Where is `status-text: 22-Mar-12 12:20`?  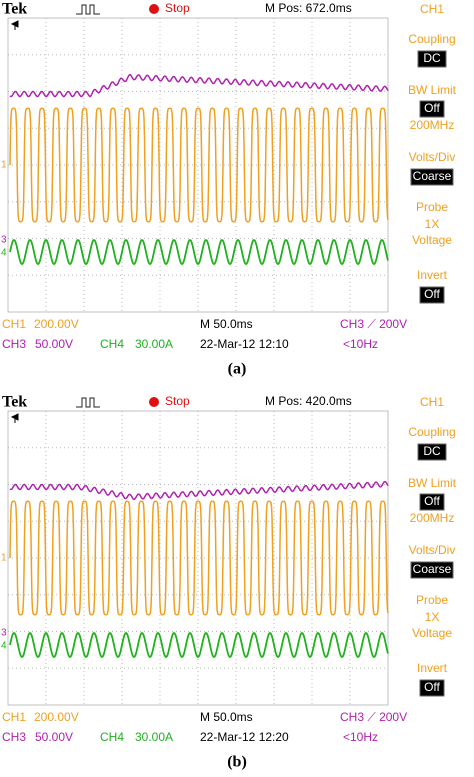 status-text: 22-Mar-12 12:20 is located at coordinates (244, 737).